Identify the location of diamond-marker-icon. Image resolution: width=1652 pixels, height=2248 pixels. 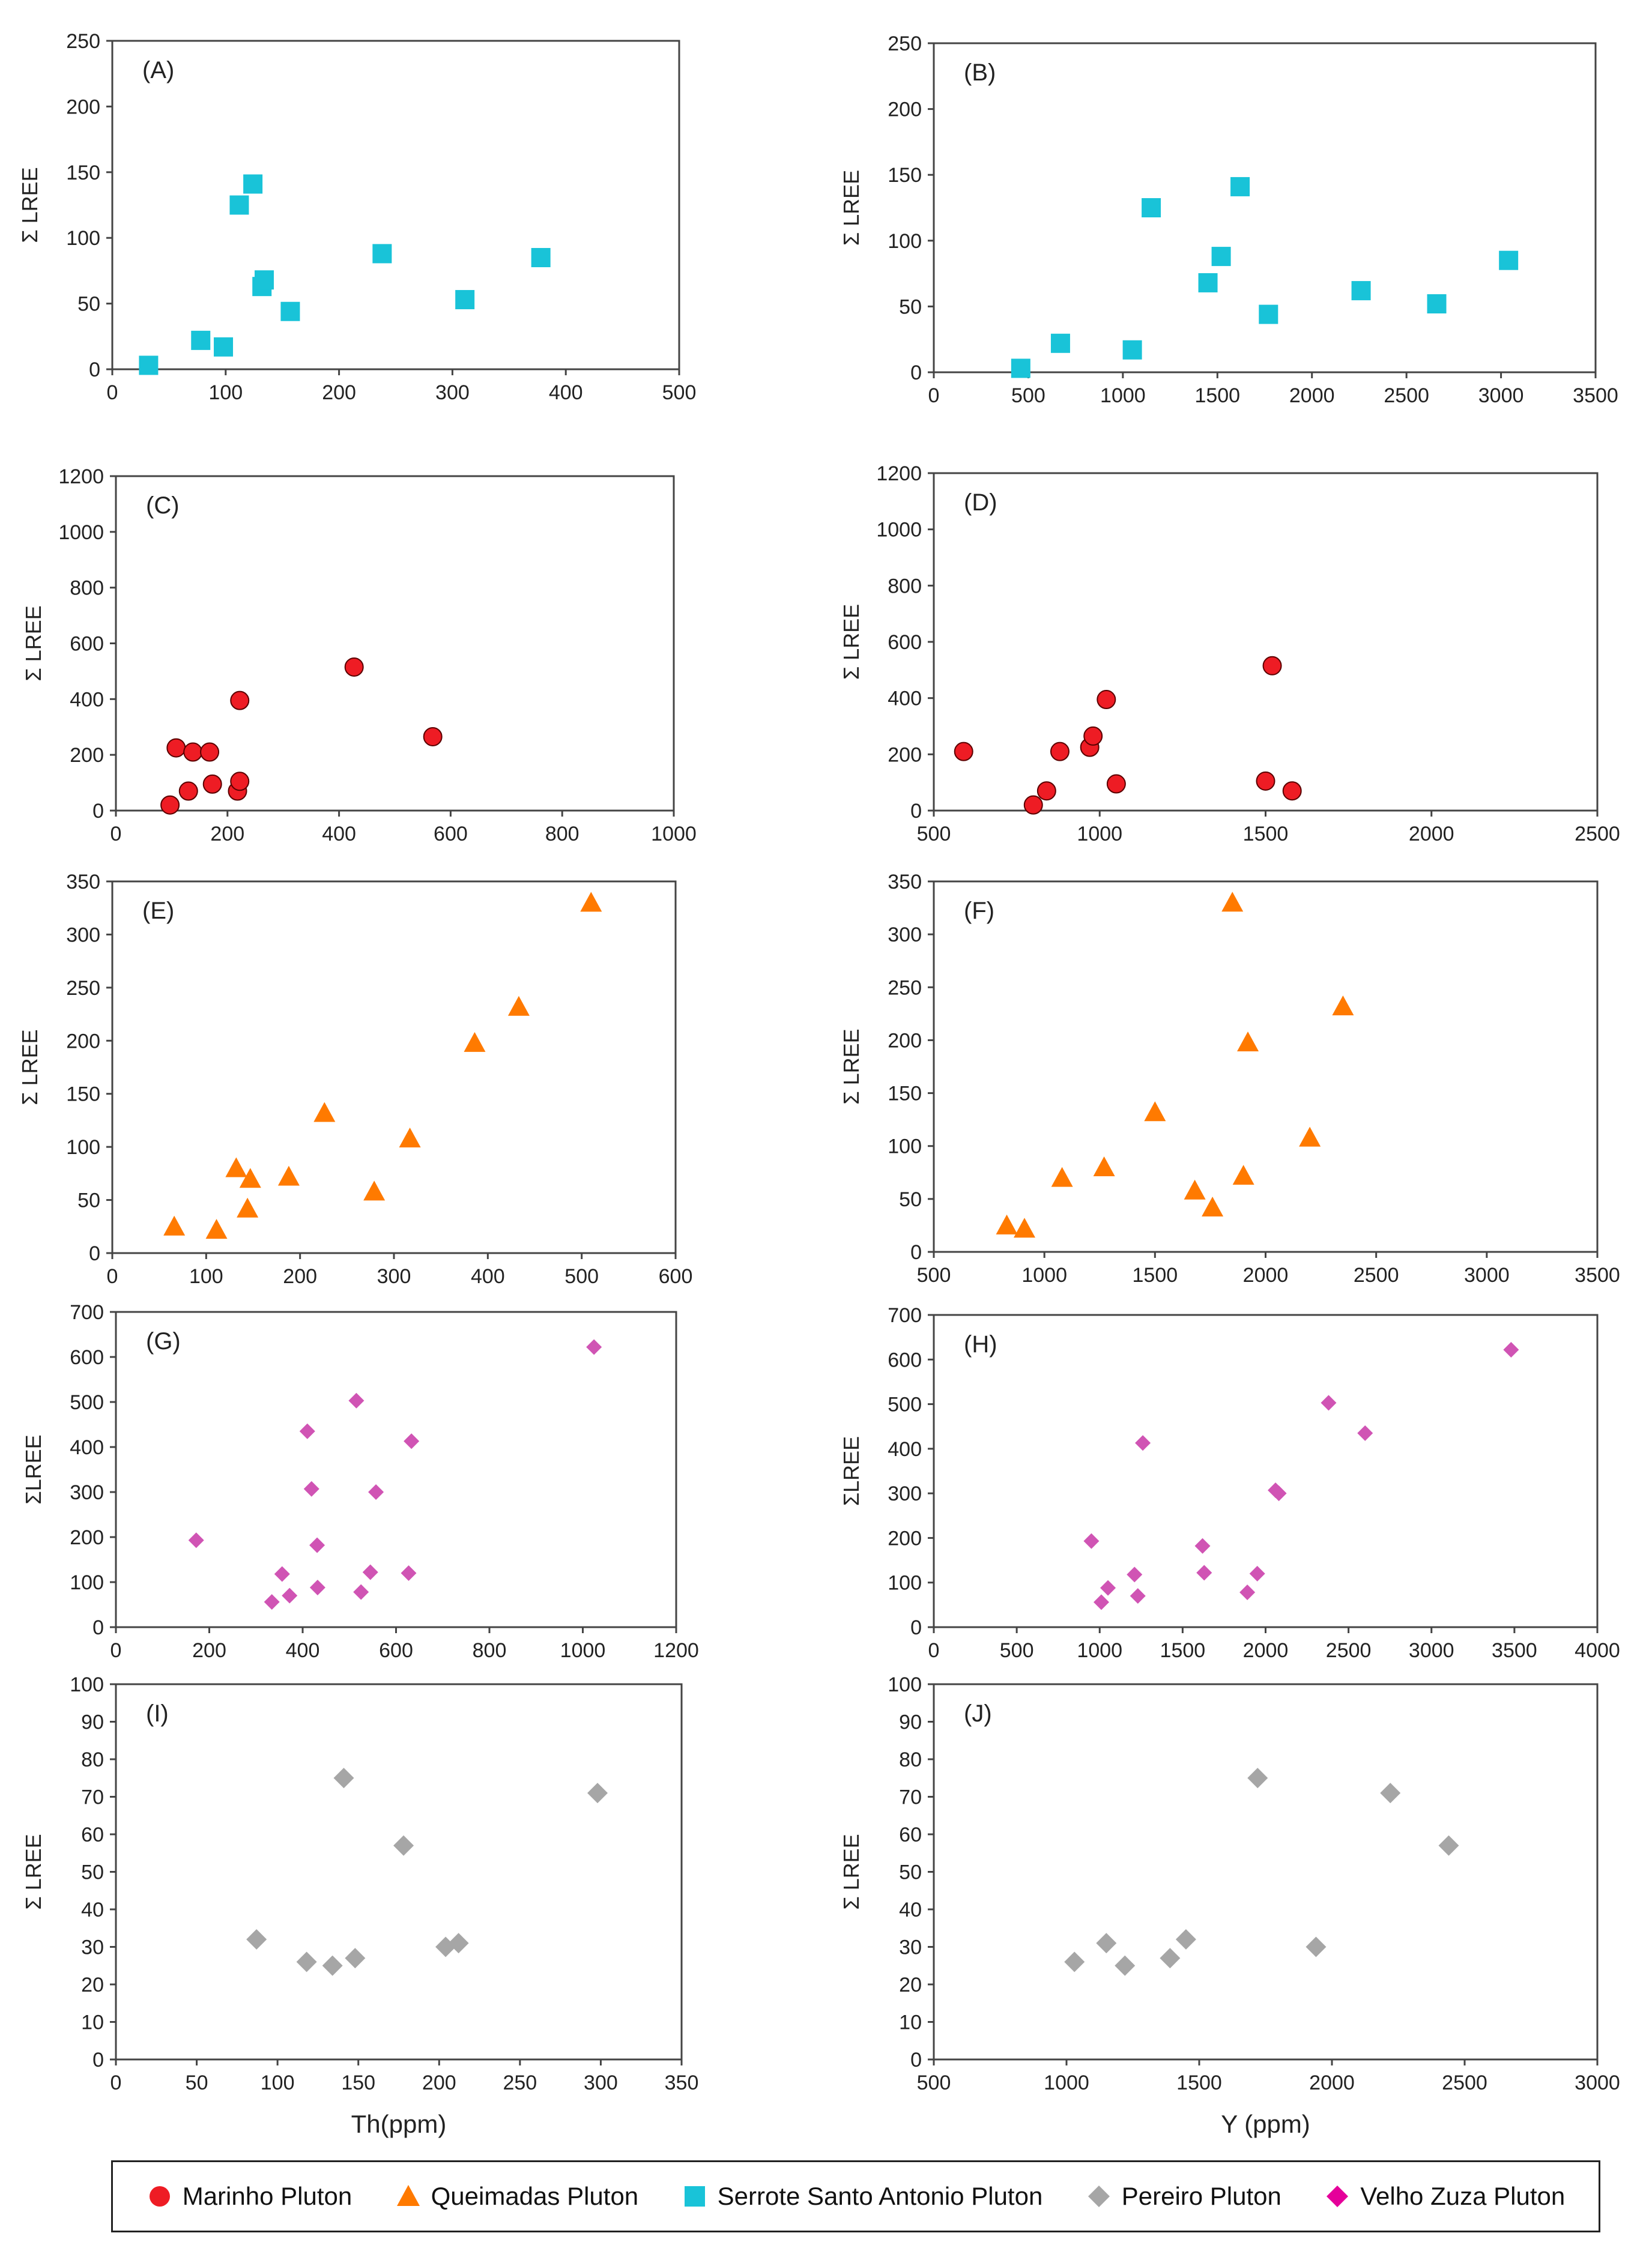
(1338, 2196).